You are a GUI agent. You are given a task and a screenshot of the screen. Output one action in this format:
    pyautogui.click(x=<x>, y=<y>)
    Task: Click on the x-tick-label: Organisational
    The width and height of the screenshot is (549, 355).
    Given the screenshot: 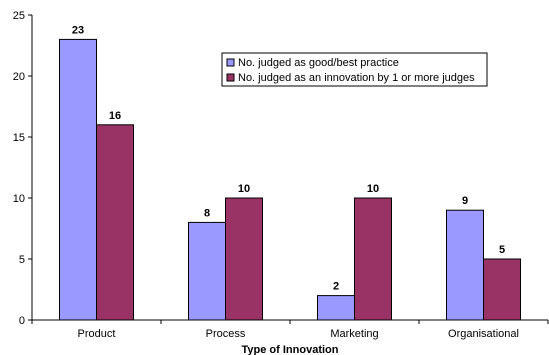 What is the action you would take?
    pyautogui.click(x=483, y=334)
    